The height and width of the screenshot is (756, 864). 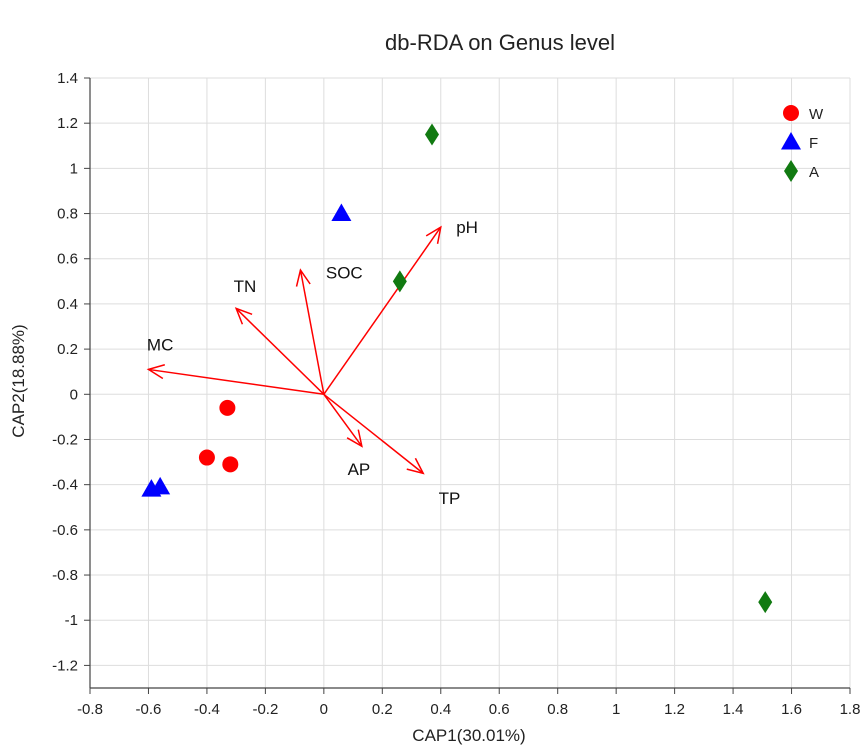 I want to click on legend-item-f: F, so click(x=799, y=142).